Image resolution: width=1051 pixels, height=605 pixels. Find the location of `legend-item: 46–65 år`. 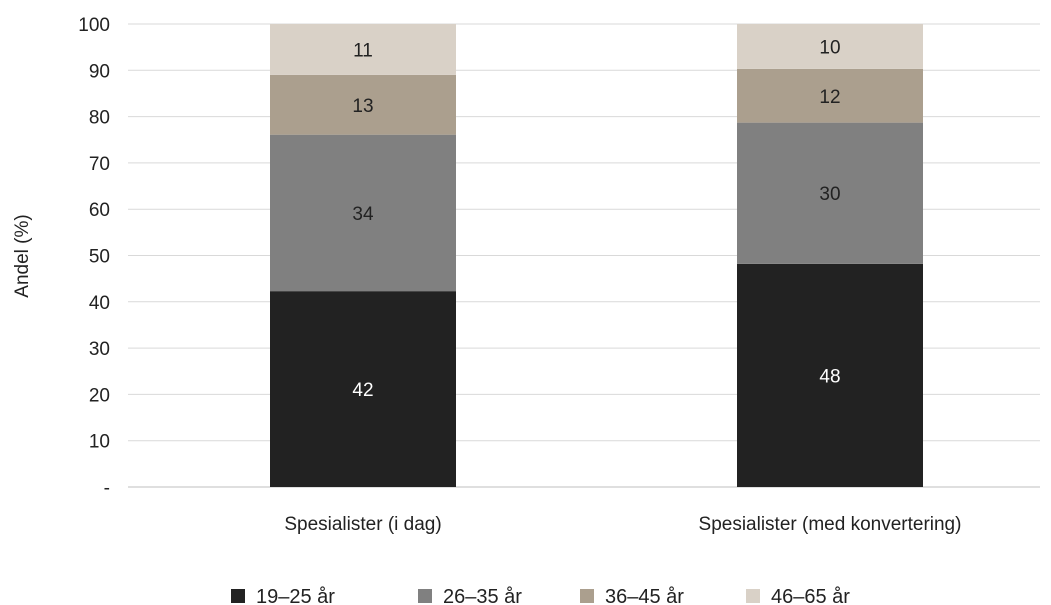

legend-item: 46–65 år is located at coordinates (798, 595).